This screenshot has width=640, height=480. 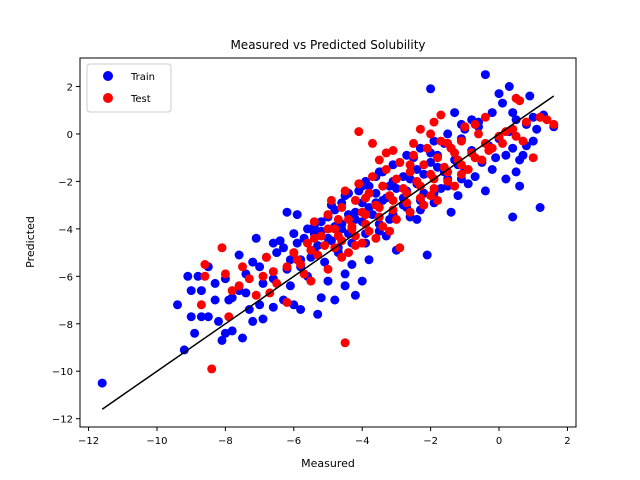 What do you see at coordinates (66, 254) in the screenshot?
I see `y-axis-ticks: −12 −10 −8 −6 −4 −2 0 2` at bounding box center [66, 254].